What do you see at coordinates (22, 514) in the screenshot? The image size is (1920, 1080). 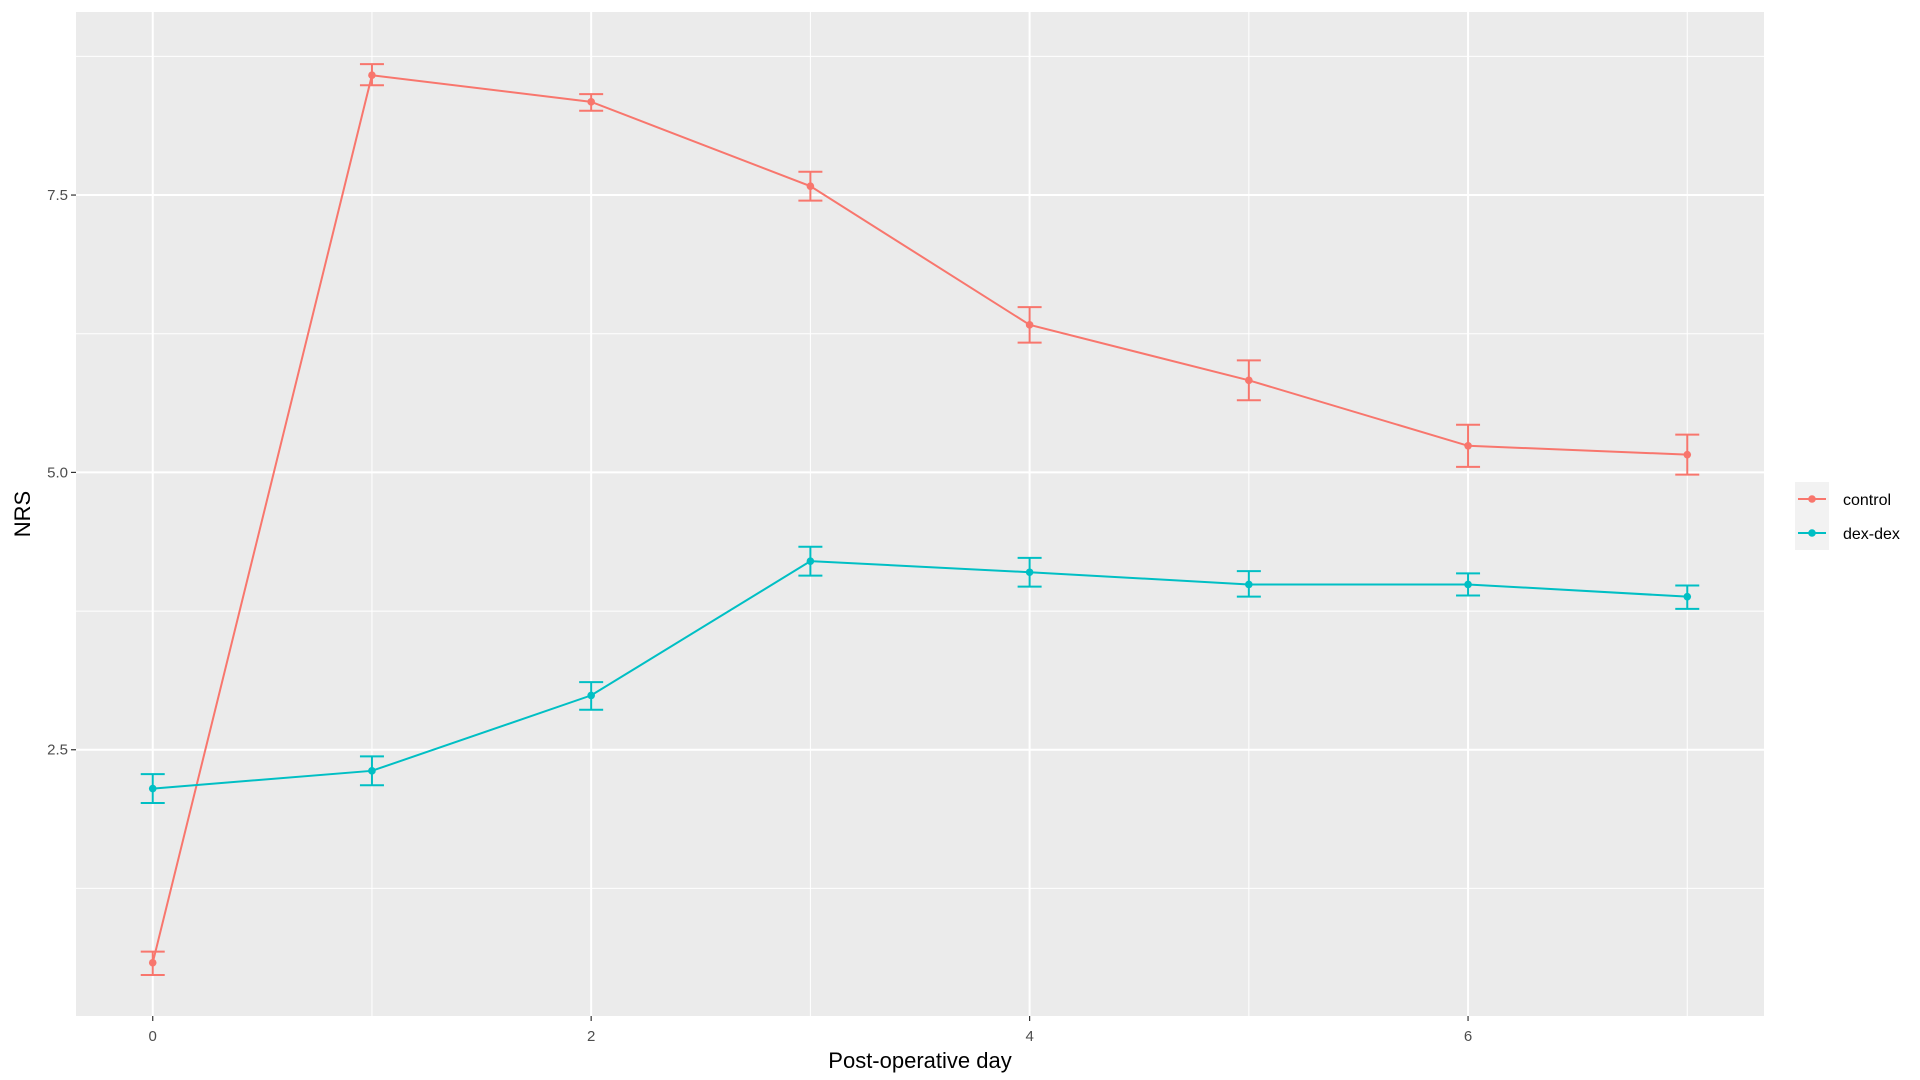 I see `y-axis-title: NRS` at bounding box center [22, 514].